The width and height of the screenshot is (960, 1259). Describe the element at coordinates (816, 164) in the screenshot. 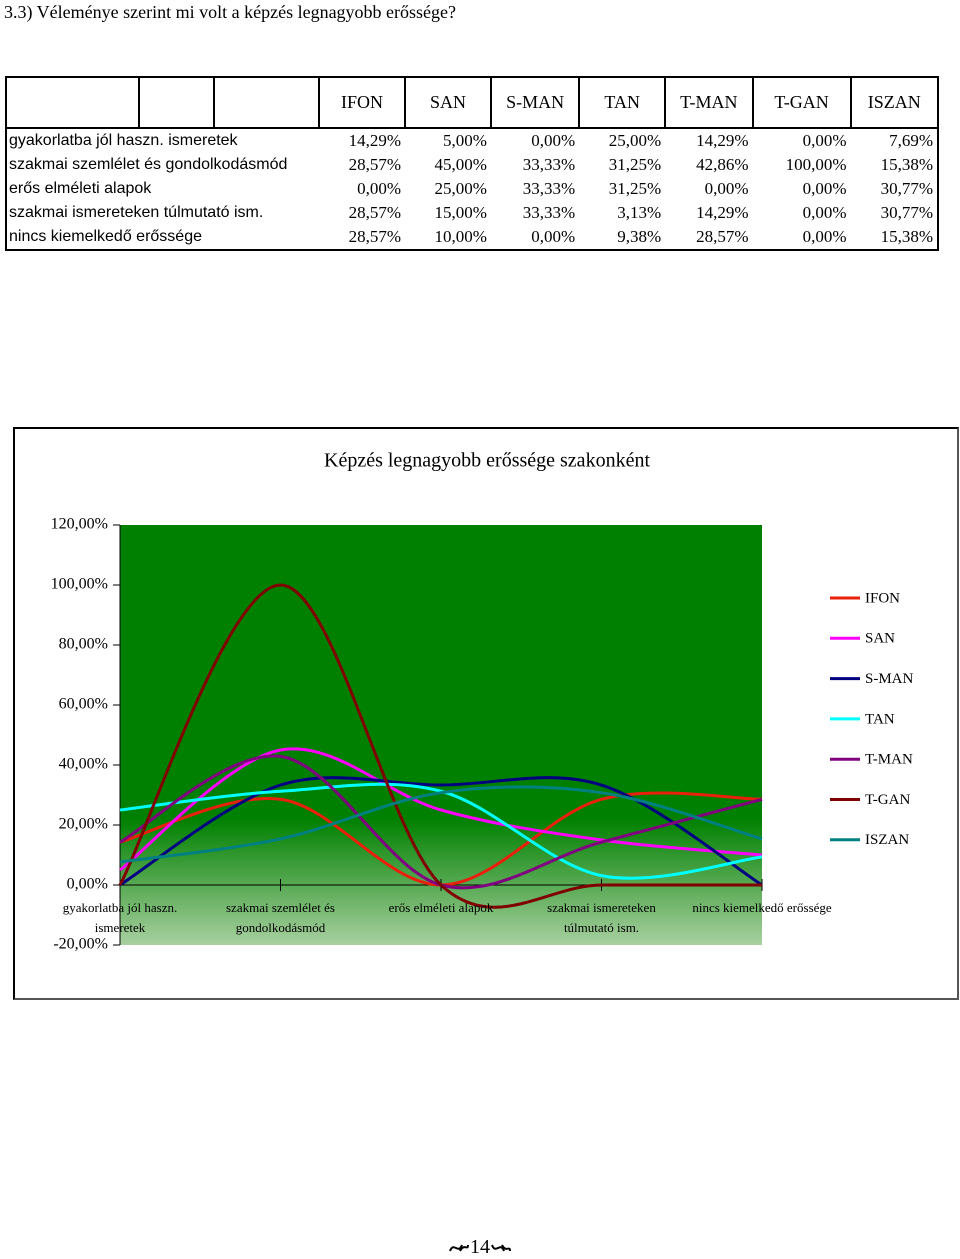

I see `cell: 100,00%` at that location.